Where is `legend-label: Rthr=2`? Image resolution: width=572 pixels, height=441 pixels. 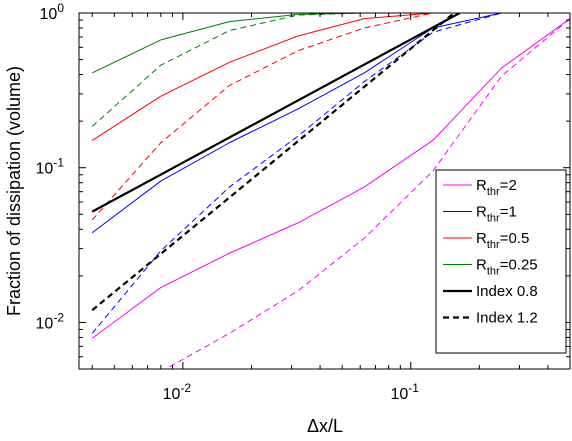
legend-label: Rthr=2 is located at coordinates (496, 187).